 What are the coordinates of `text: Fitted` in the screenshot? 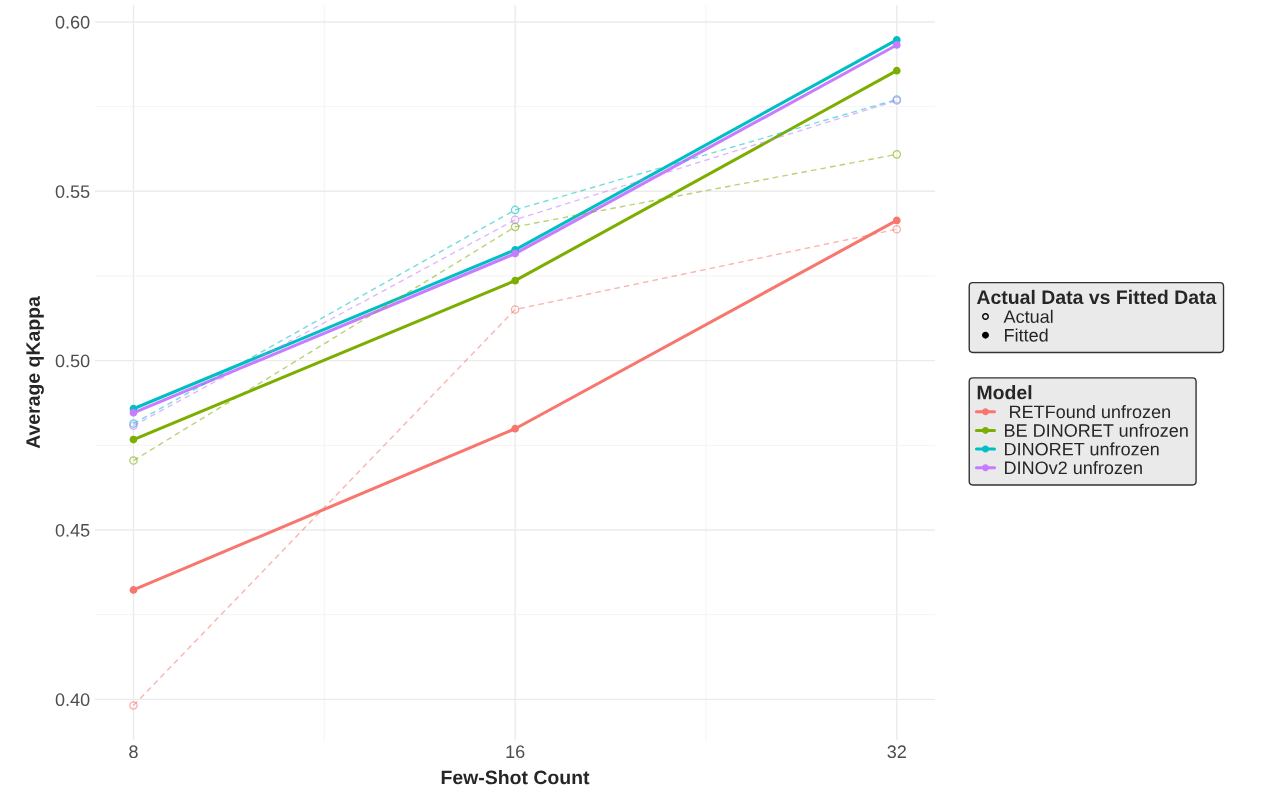 It's located at (1026, 335).